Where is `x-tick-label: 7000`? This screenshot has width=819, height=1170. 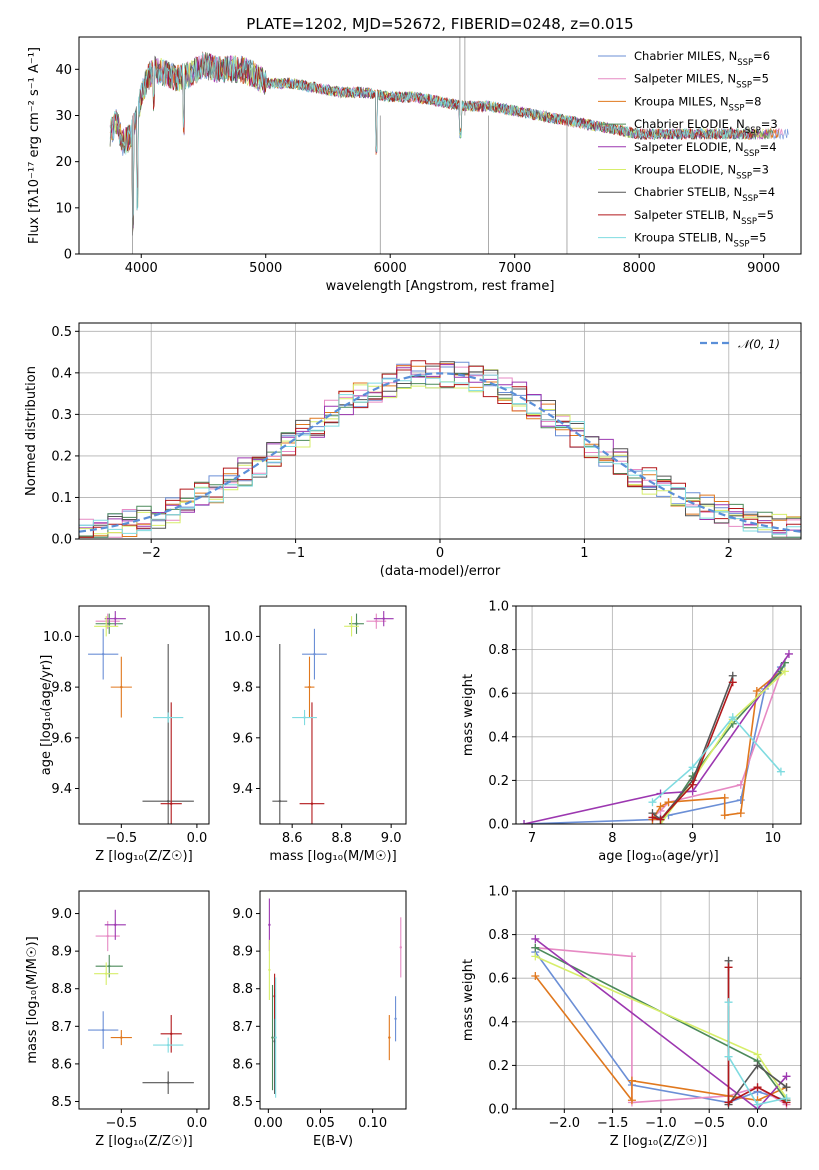 x-tick-label: 7000 is located at coordinates (514, 268).